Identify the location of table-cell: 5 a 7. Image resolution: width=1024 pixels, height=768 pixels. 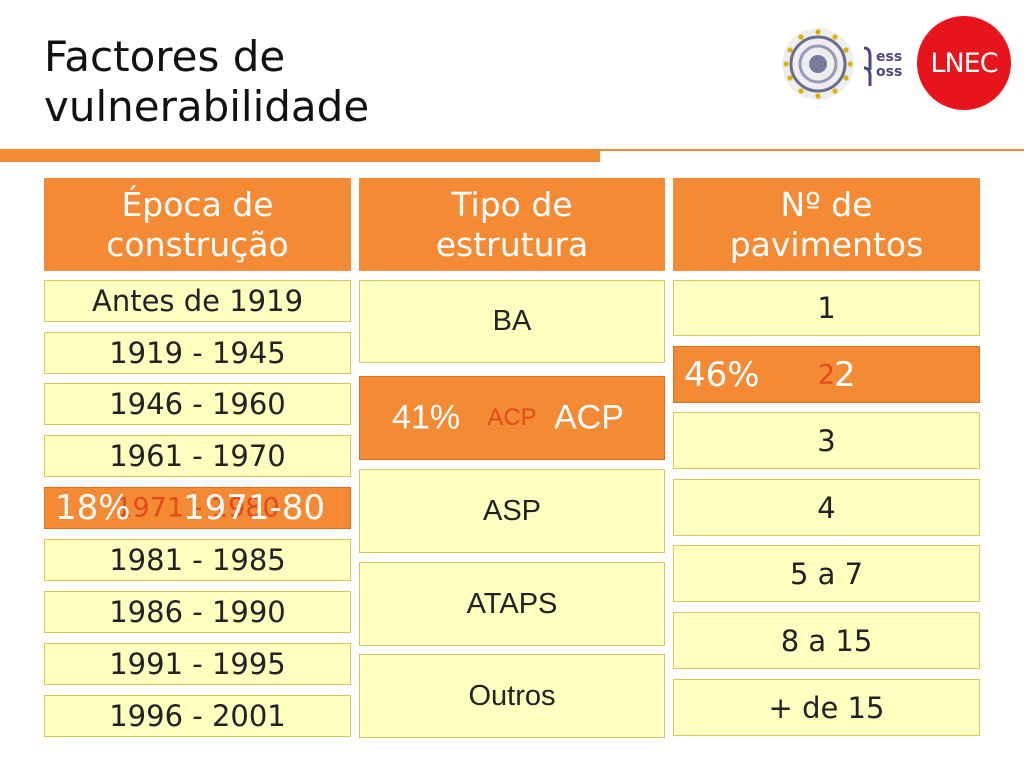
(826, 573).